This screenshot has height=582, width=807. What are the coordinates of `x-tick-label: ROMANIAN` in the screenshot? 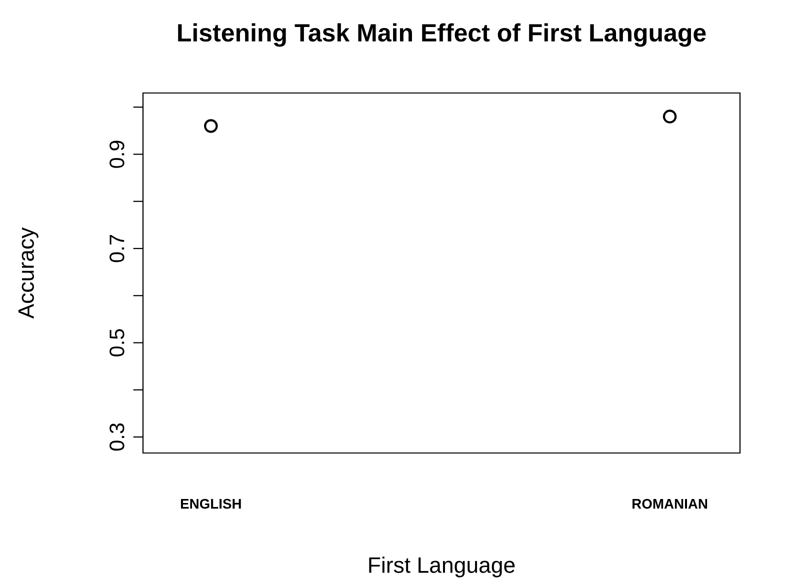 It's located at (670, 503).